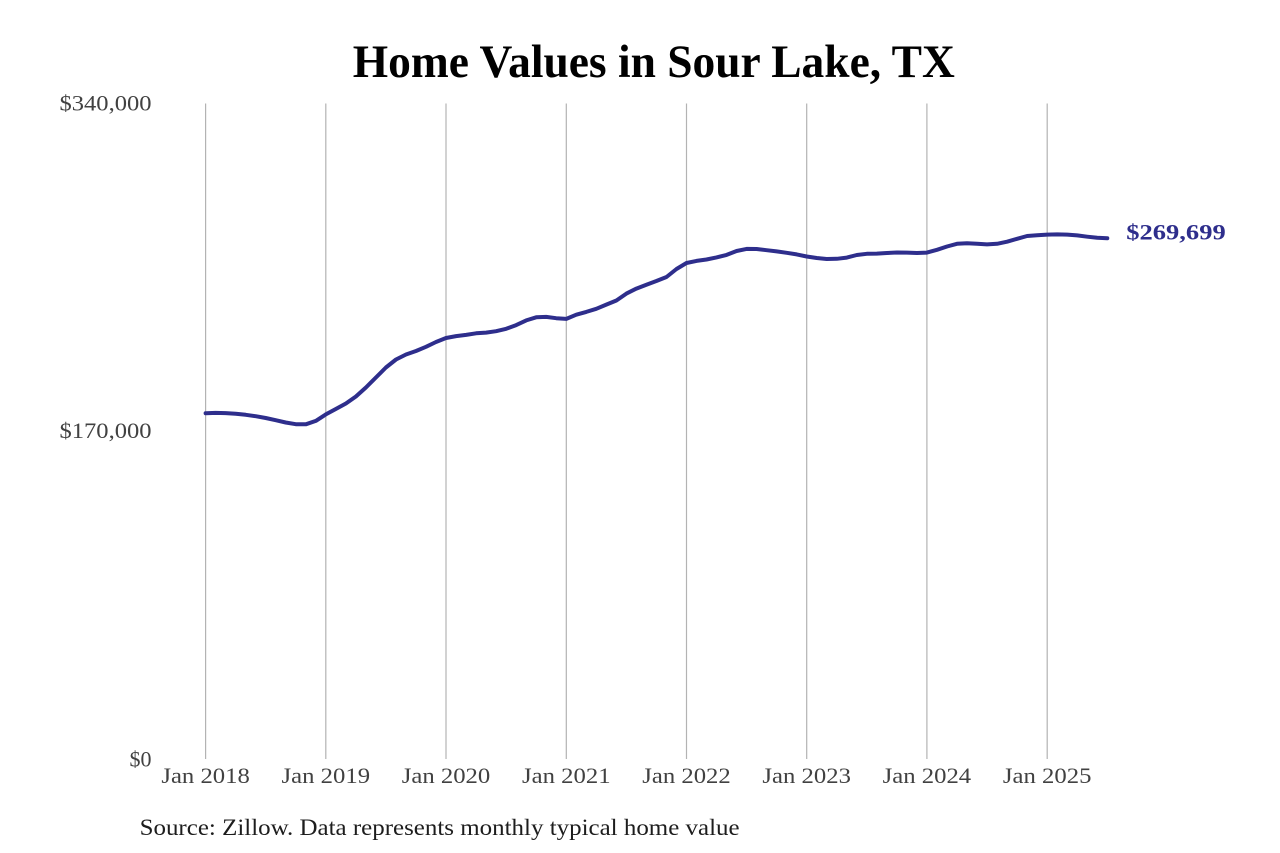 The height and width of the screenshot is (853, 1280). What do you see at coordinates (566, 775) in the screenshot?
I see `svg-text: Jan 2021` at bounding box center [566, 775].